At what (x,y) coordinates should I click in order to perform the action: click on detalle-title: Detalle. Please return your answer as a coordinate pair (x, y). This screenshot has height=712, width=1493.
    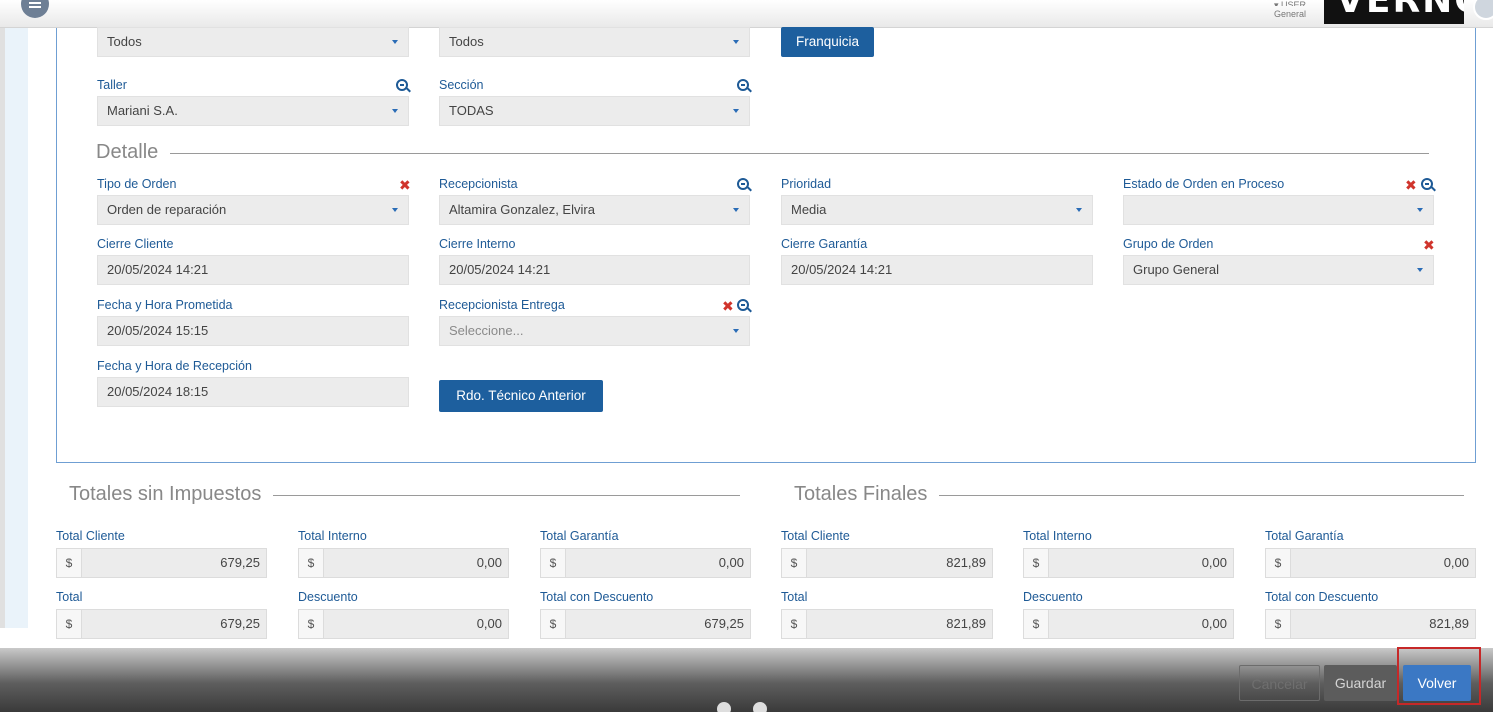
    Looking at the image, I should click on (133, 152).